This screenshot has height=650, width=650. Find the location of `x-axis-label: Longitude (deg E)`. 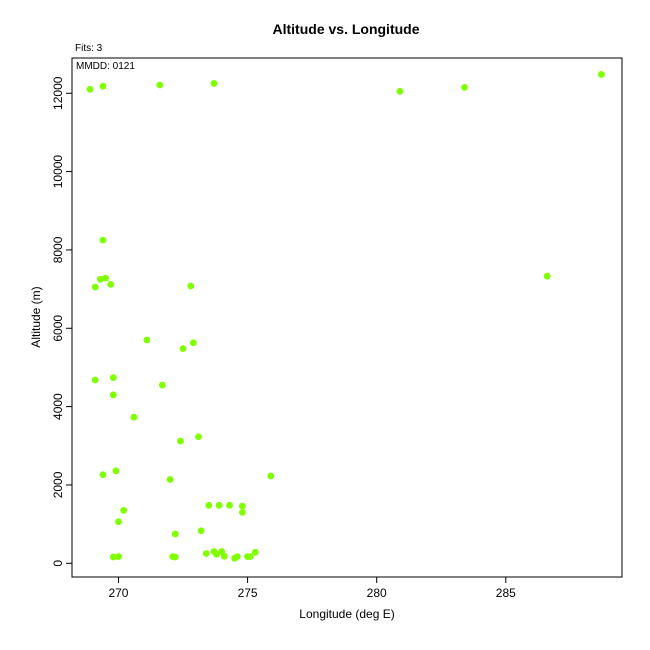

x-axis-label: Longitude (deg E) is located at coordinates (346, 614).